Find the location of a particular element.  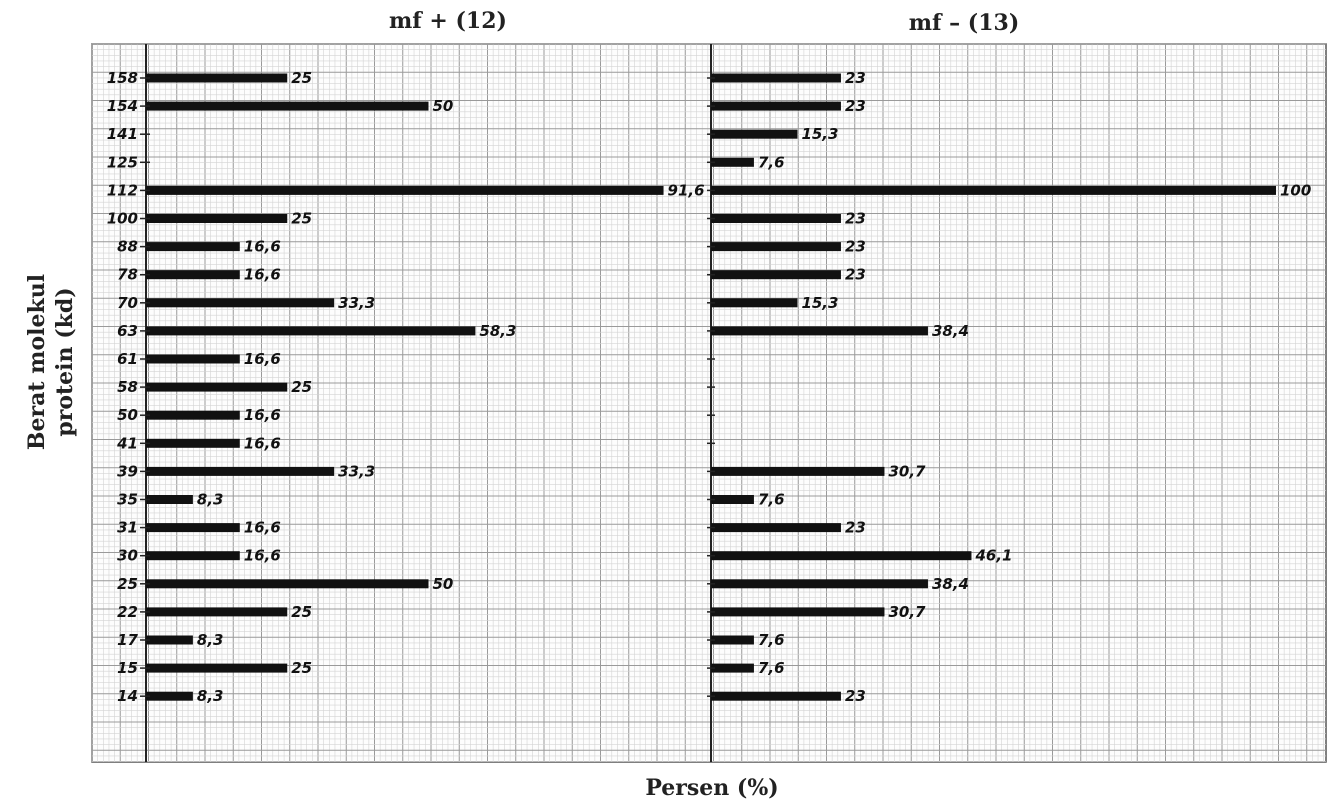

data-label-mf-plus: 58,3 is located at coordinates (497, 331).